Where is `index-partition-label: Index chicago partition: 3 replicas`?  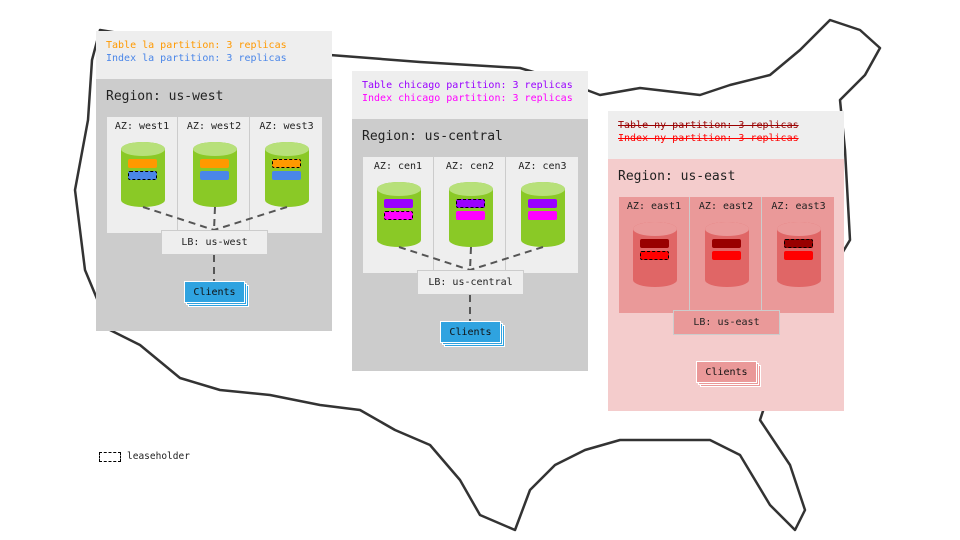 index-partition-label: Index chicago partition: 3 replicas is located at coordinates (467, 98).